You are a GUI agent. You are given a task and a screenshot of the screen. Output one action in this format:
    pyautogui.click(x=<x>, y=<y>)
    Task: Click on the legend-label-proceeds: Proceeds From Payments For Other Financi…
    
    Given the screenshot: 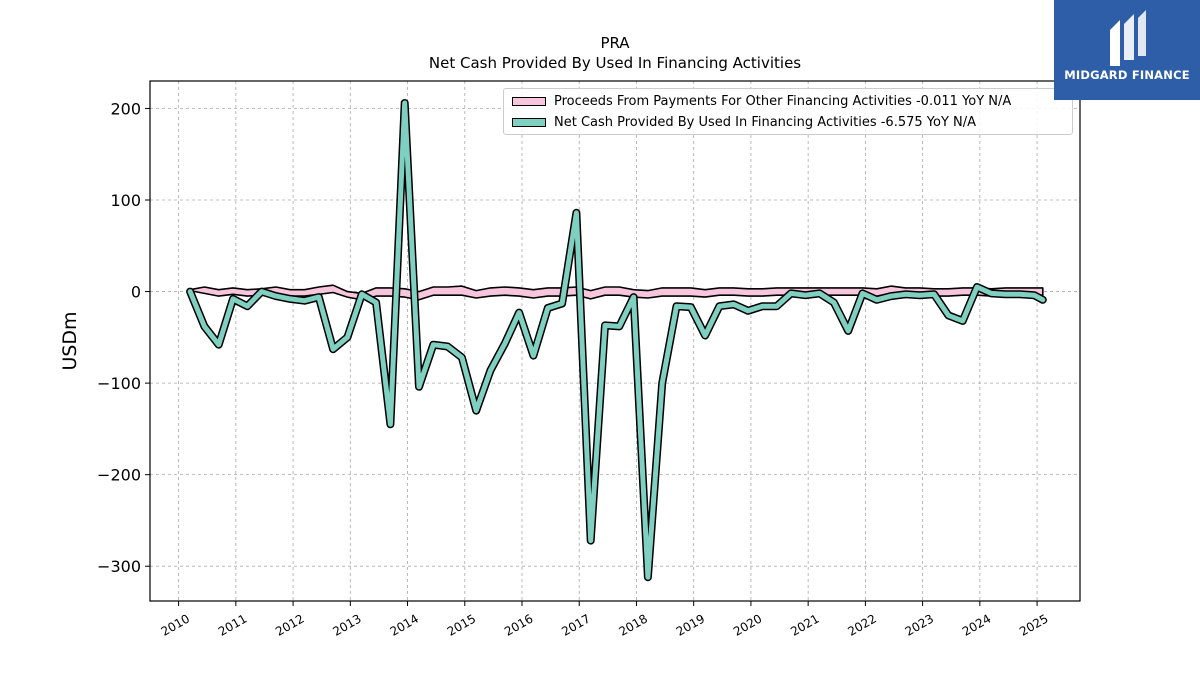 What is the action you would take?
    pyautogui.click(x=783, y=101)
    